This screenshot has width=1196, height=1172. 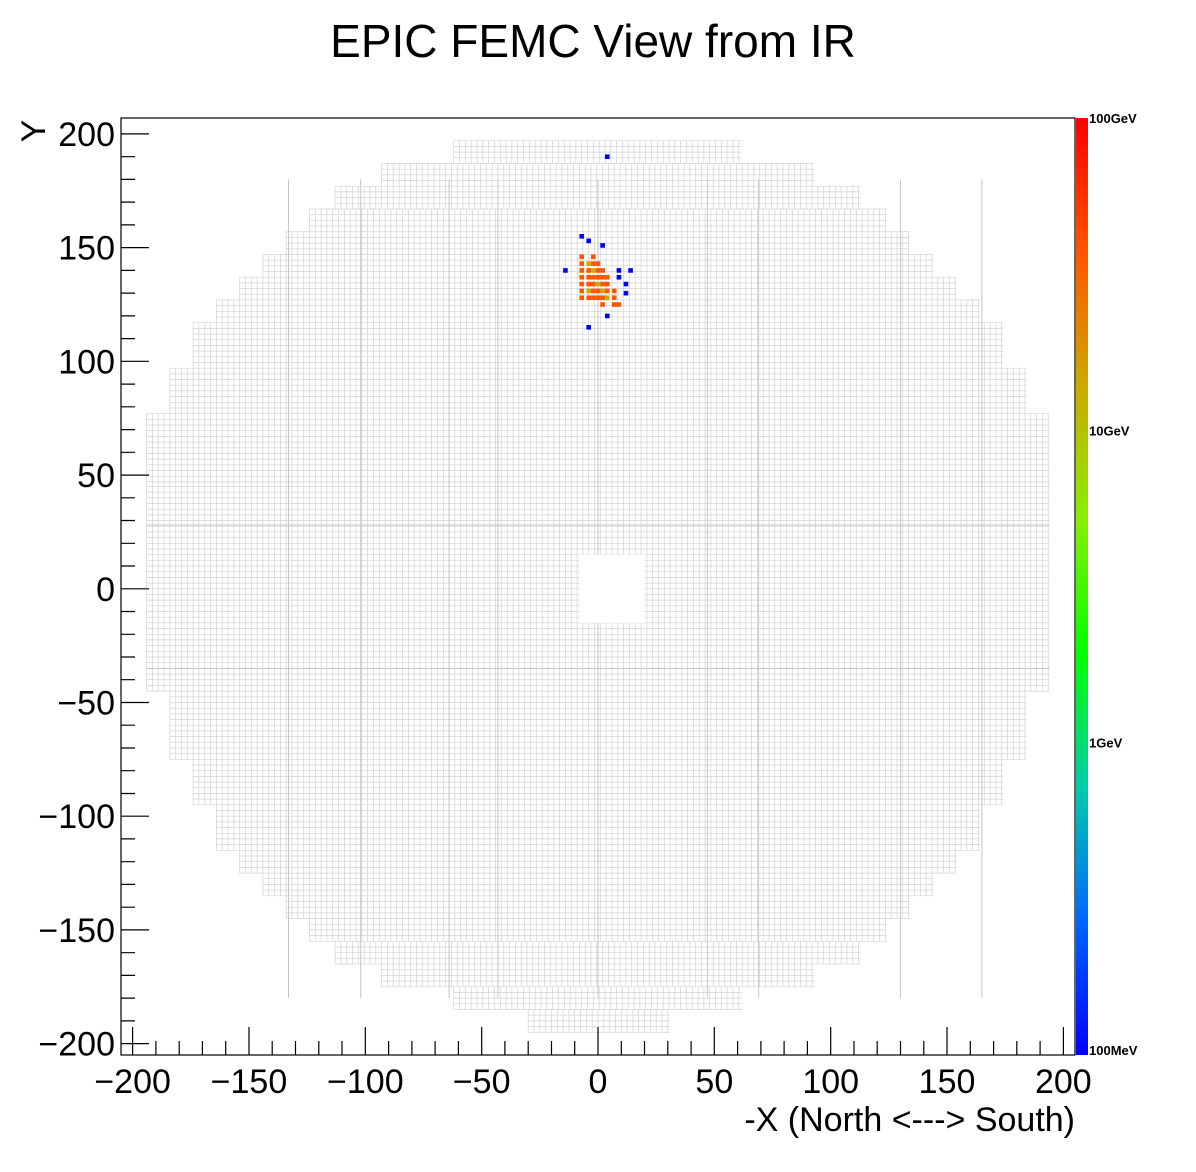 What do you see at coordinates (76, 931) in the screenshot?
I see `y-tick-label: −150` at bounding box center [76, 931].